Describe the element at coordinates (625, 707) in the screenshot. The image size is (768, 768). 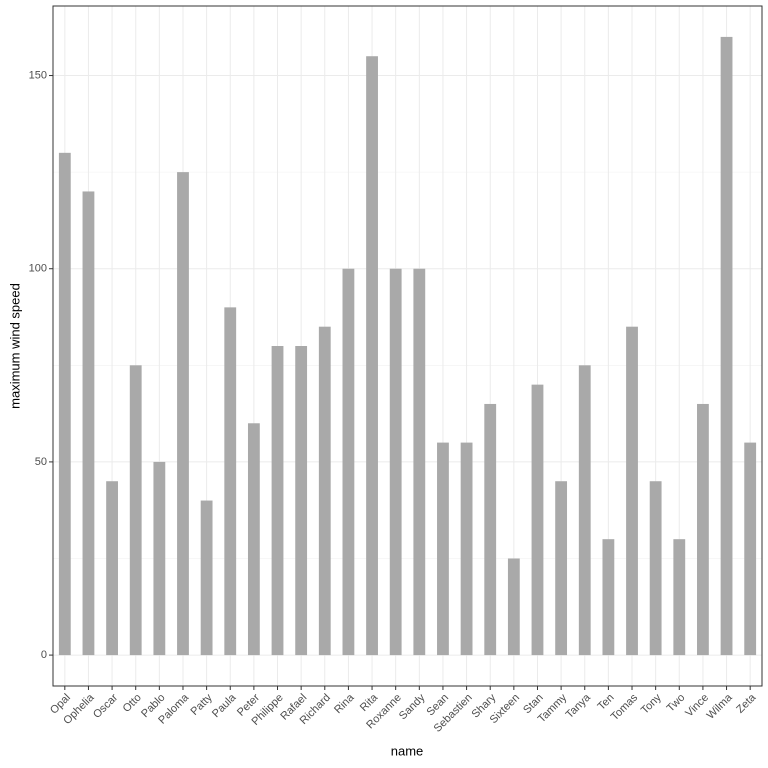
I see `x-tick-label: Tomas` at that location.